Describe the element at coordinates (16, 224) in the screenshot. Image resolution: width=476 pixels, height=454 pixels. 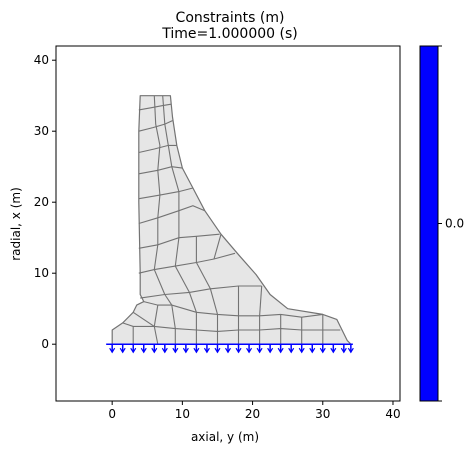
I see `y-axis-label: radial, x (m)` at that location.